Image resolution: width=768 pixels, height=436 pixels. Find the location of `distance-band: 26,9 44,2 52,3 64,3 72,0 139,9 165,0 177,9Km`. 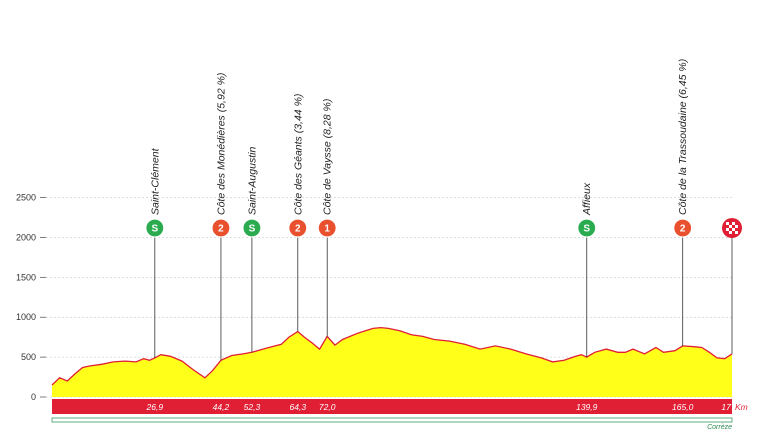

distance-band: 26,9 44,2 52,3 64,3 72,0 139,9 165,0 177,9Km is located at coordinates (400, 406).